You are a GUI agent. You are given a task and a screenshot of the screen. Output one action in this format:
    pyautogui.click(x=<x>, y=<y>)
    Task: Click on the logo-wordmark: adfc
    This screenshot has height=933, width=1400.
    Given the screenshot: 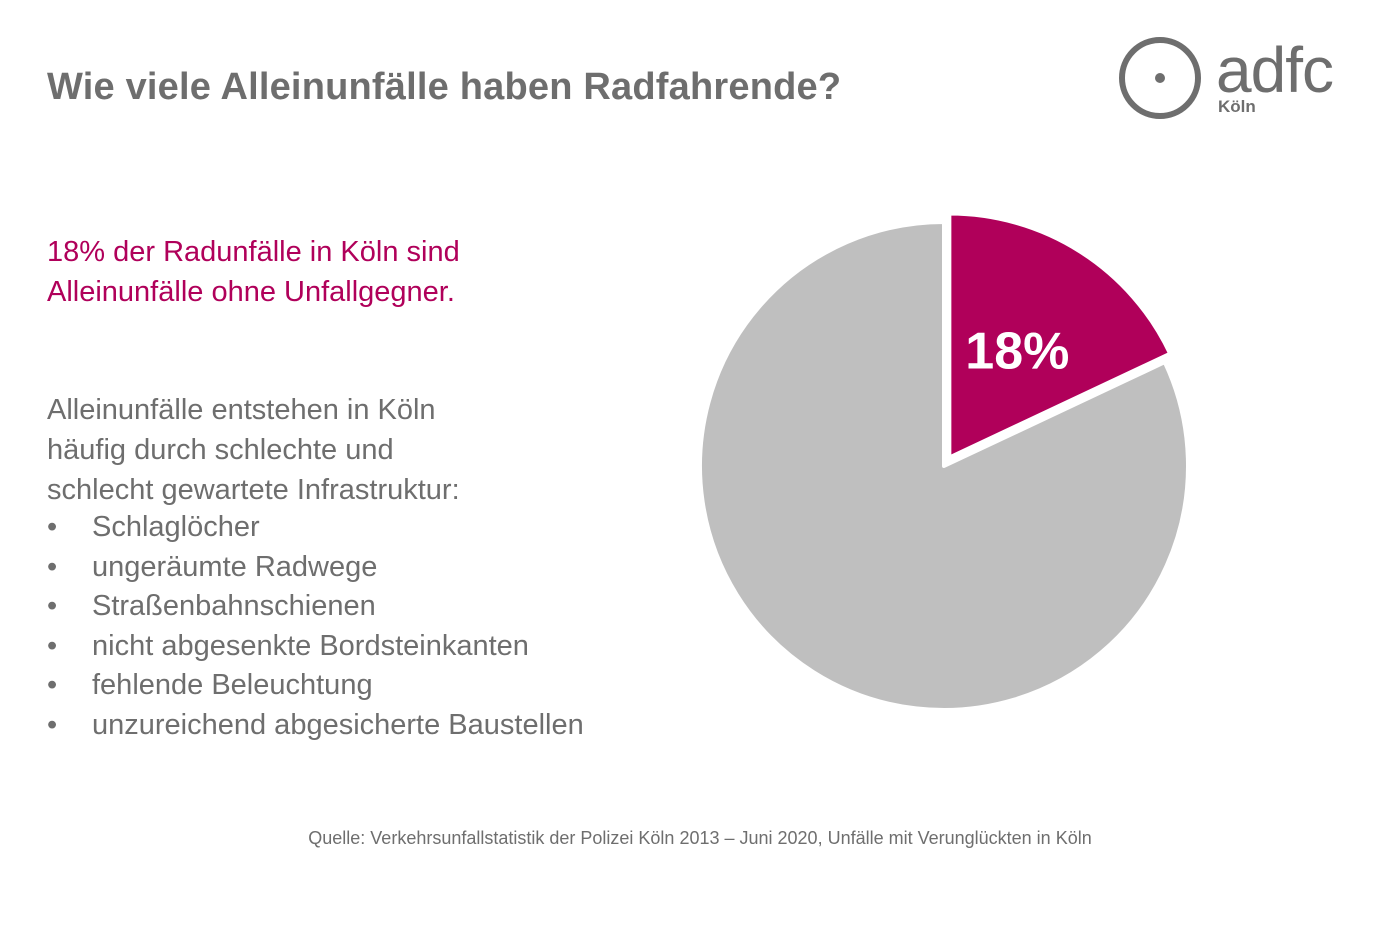 What is the action you would take?
    pyautogui.click(x=1274, y=70)
    